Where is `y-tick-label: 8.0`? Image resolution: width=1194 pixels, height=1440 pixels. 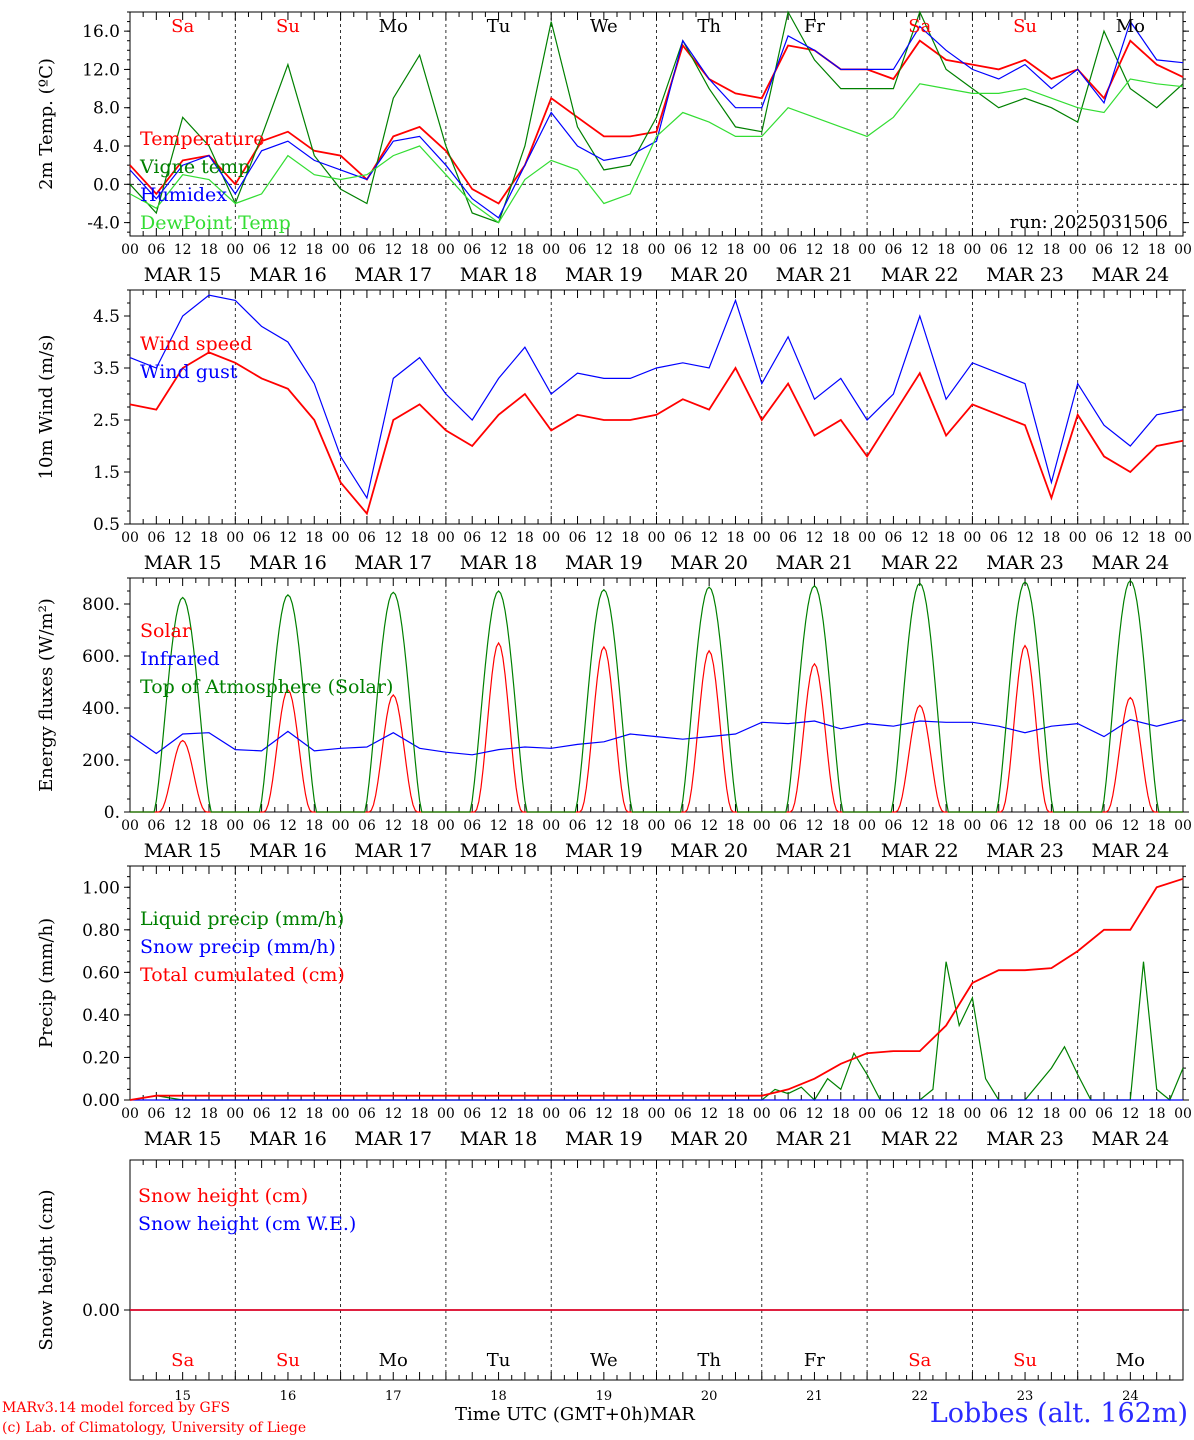
y-tick-label: 8.0 is located at coordinates (106, 109).